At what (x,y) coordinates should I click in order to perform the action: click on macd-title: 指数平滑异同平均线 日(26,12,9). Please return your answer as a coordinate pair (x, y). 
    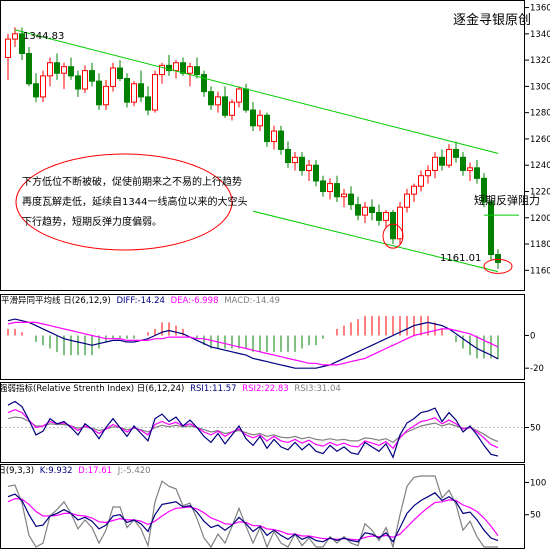
    Looking at the image, I should click on (55, 300).